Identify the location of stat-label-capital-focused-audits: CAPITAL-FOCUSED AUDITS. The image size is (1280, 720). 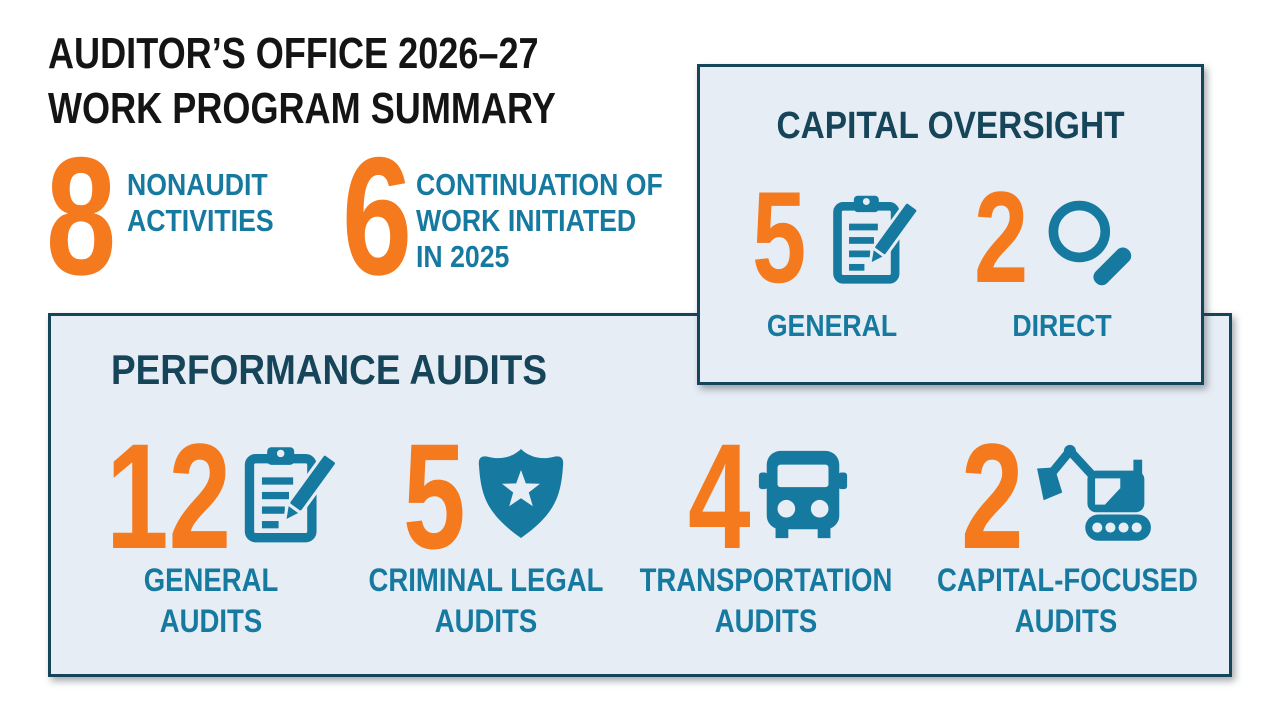
(1067, 600).